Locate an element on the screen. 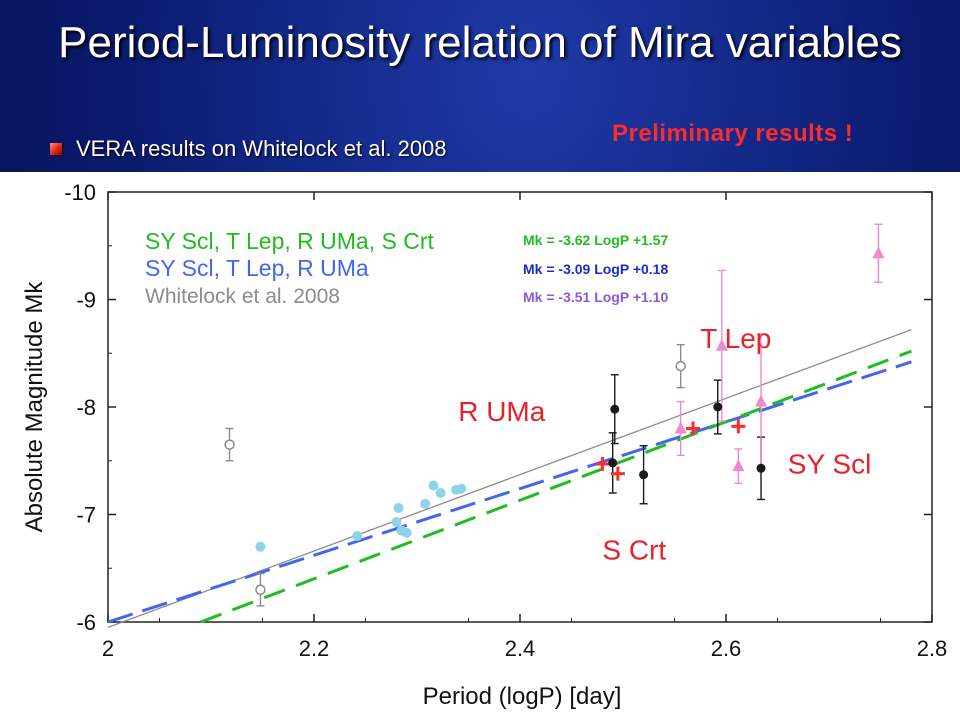  y-tick-label: -6 is located at coordinates (86, 622).